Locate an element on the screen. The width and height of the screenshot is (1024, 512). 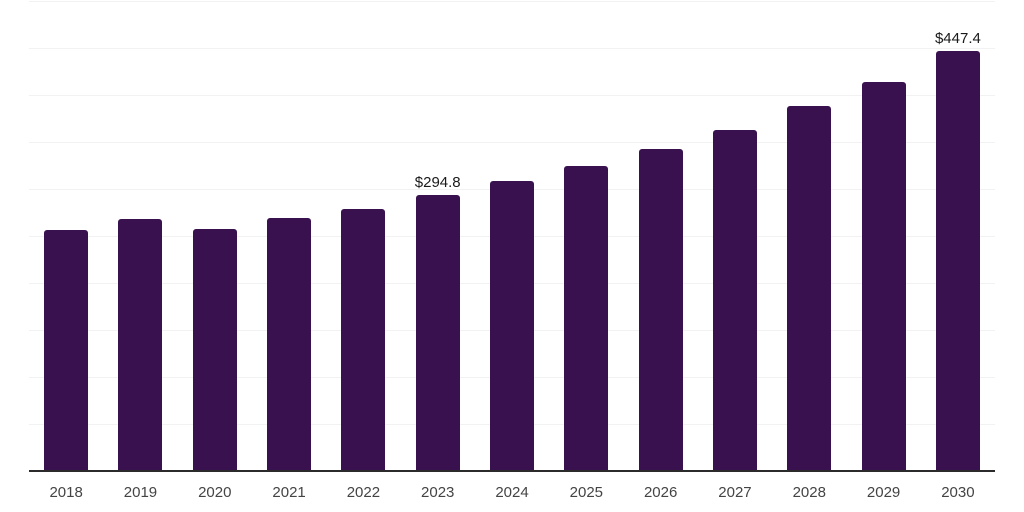
bar-2019 is located at coordinates (140, 345).